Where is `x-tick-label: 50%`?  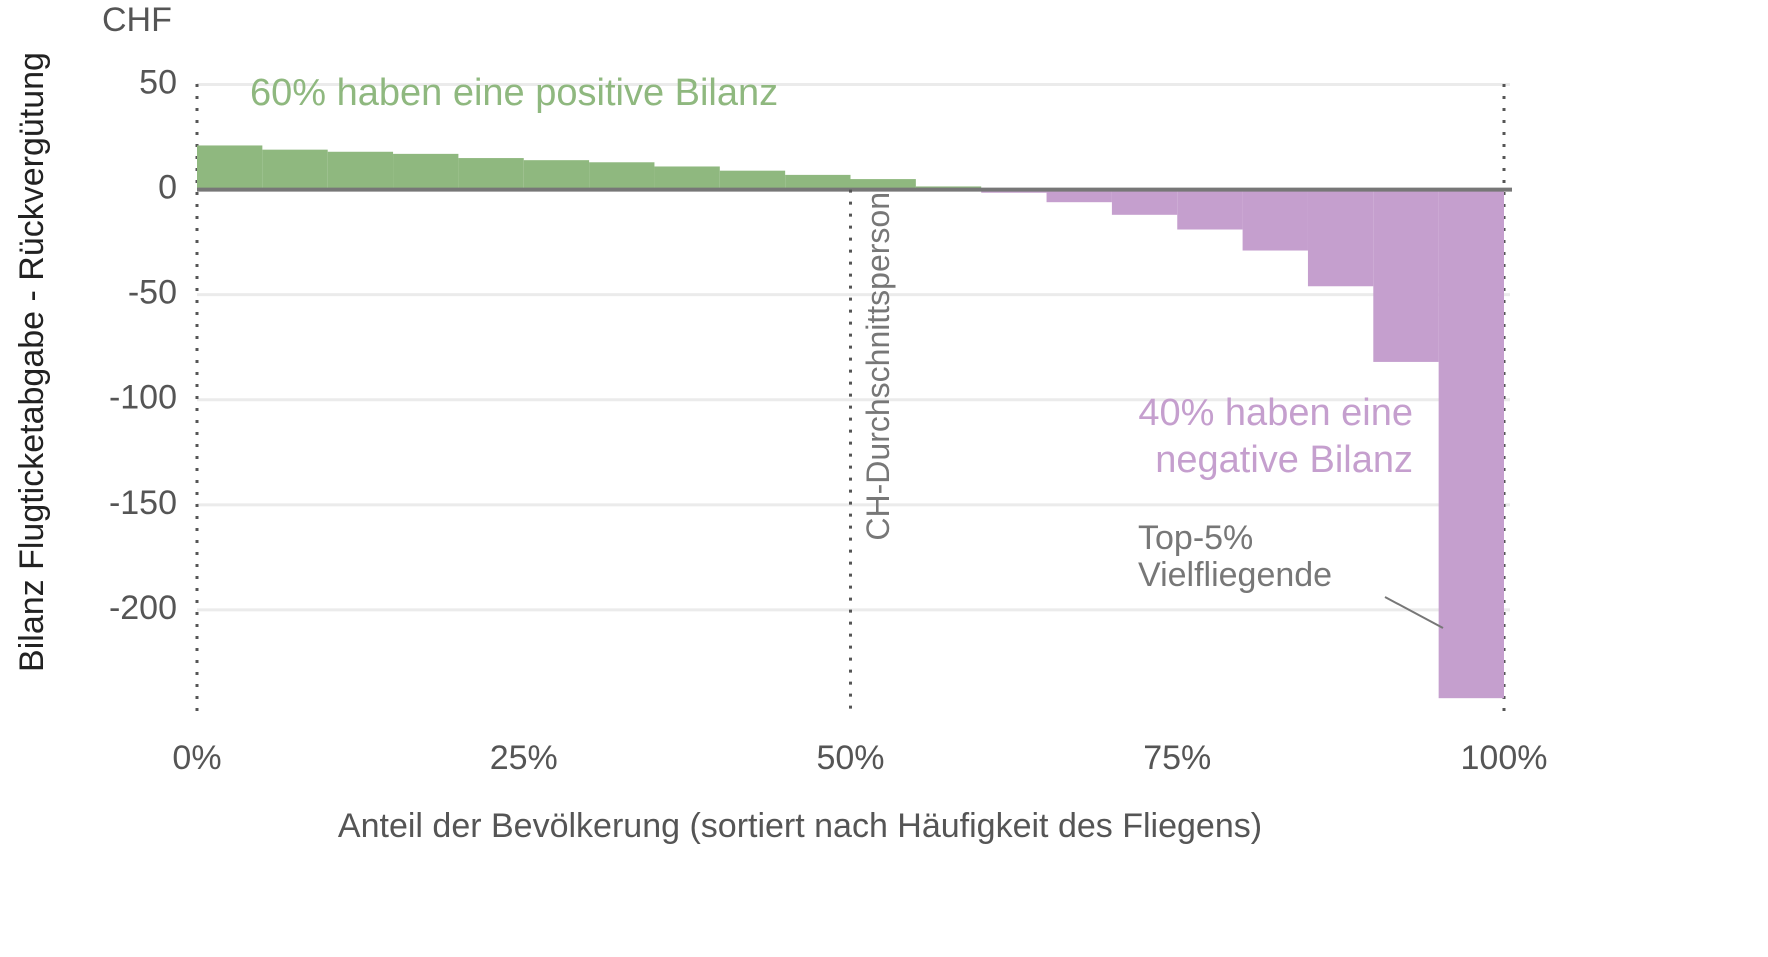 x-tick-label: 50% is located at coordinates (850, 758).